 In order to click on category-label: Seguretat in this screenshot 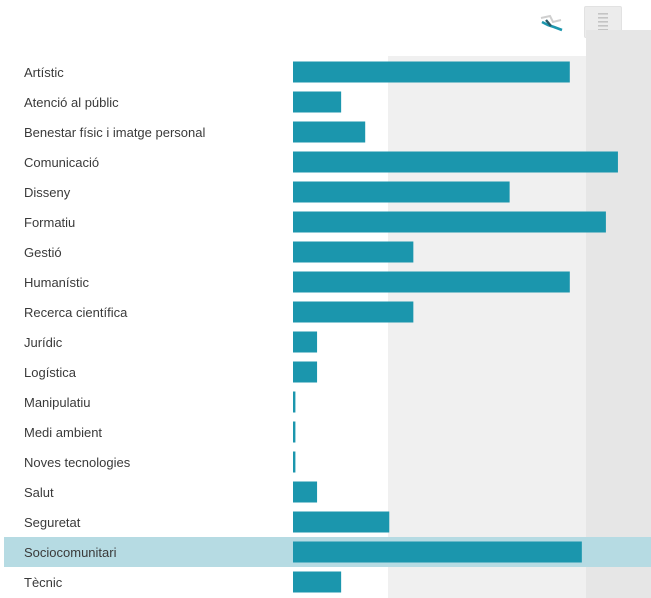, I will do `click(52, 522)`.